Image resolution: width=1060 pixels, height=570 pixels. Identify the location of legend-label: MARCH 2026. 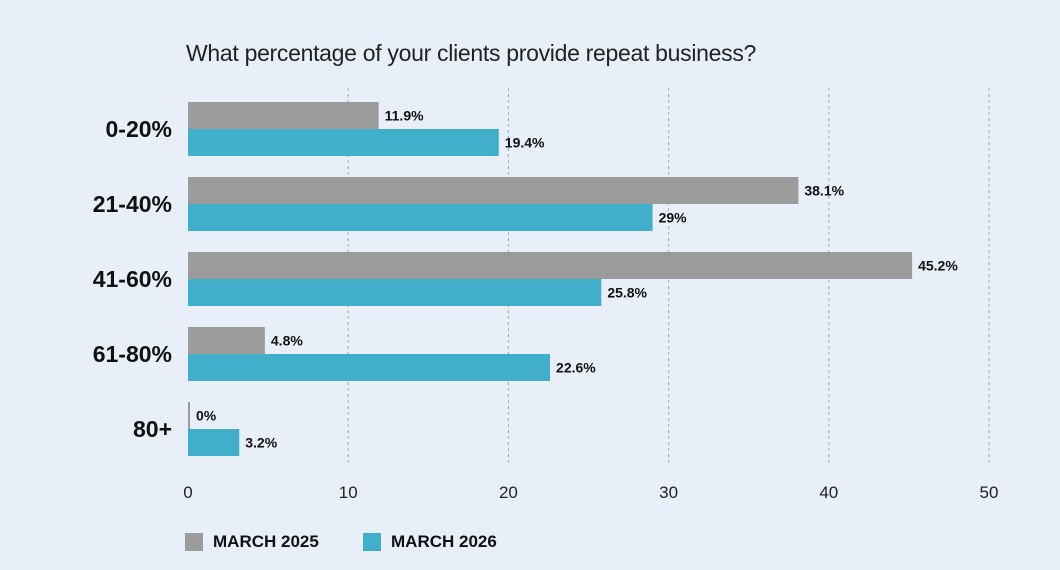
(444, 541).